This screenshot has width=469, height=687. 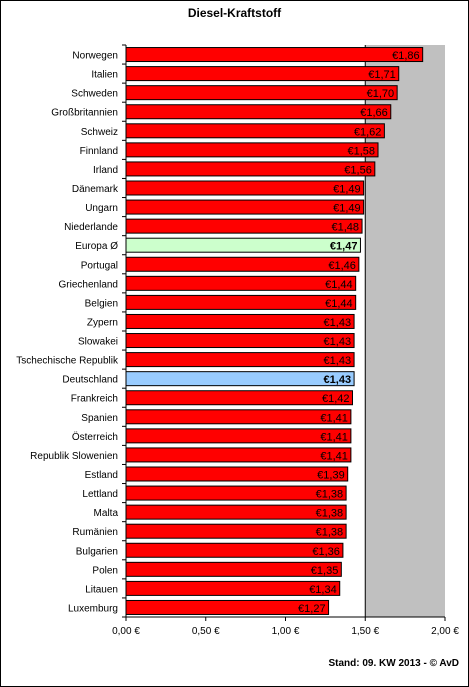 I want to click on value-label: €1,70, so click(x=381, y=94).